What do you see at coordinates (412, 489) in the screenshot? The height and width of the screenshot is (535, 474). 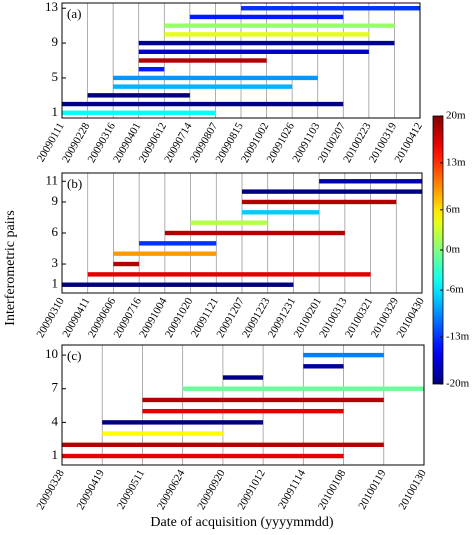 I see `x-tick-label: 20100130` at bounding box center [412, 489].